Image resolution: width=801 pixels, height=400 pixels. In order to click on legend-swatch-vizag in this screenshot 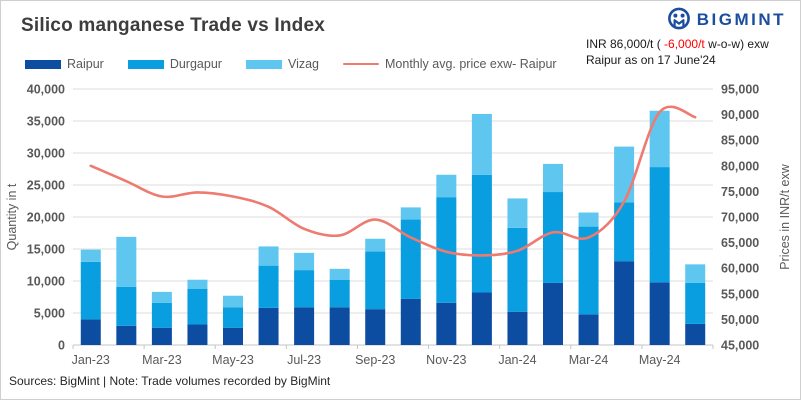, I will do `click(263, 64)`.